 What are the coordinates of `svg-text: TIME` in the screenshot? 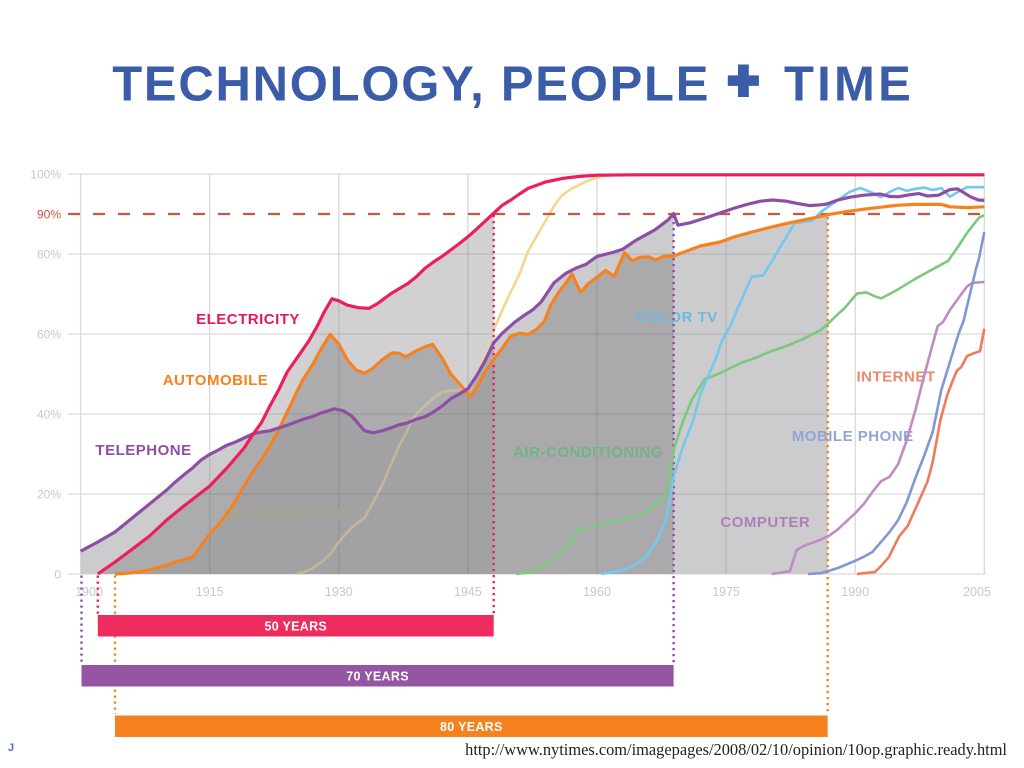 It's located at (849, 84).